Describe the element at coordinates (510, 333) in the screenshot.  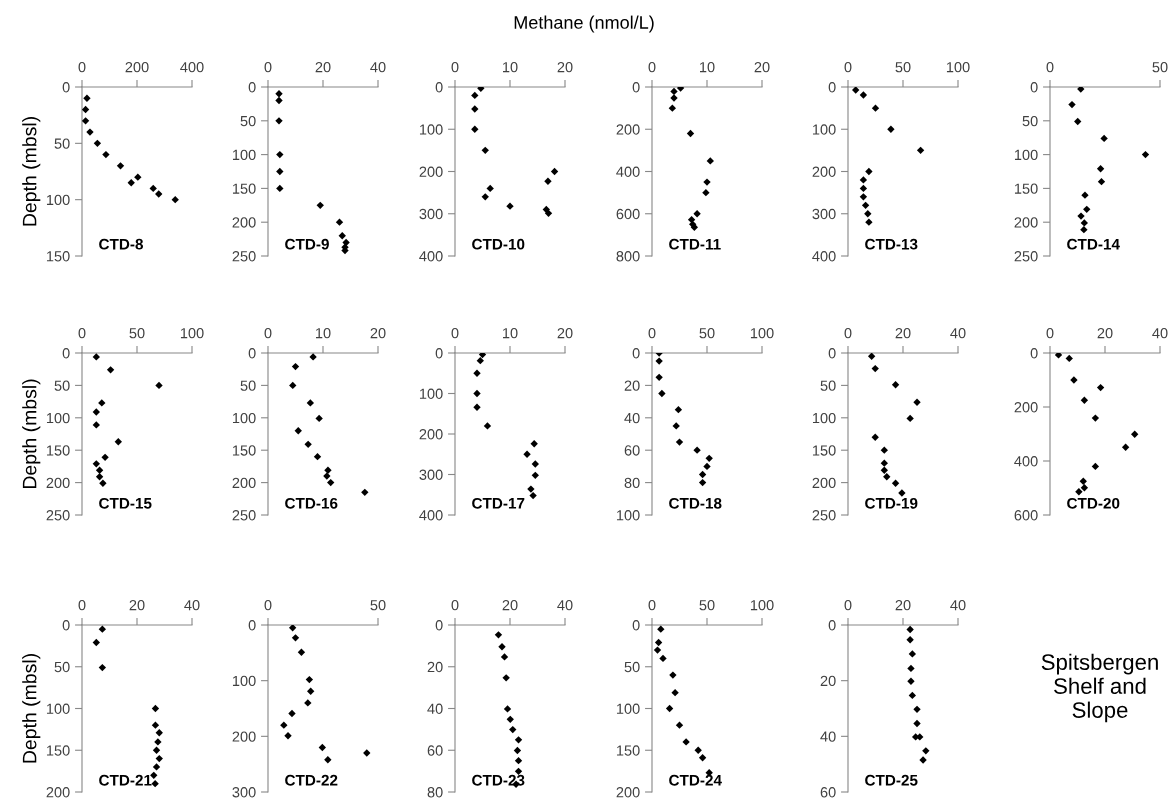
I see `x-tick-label: 10` at that location.